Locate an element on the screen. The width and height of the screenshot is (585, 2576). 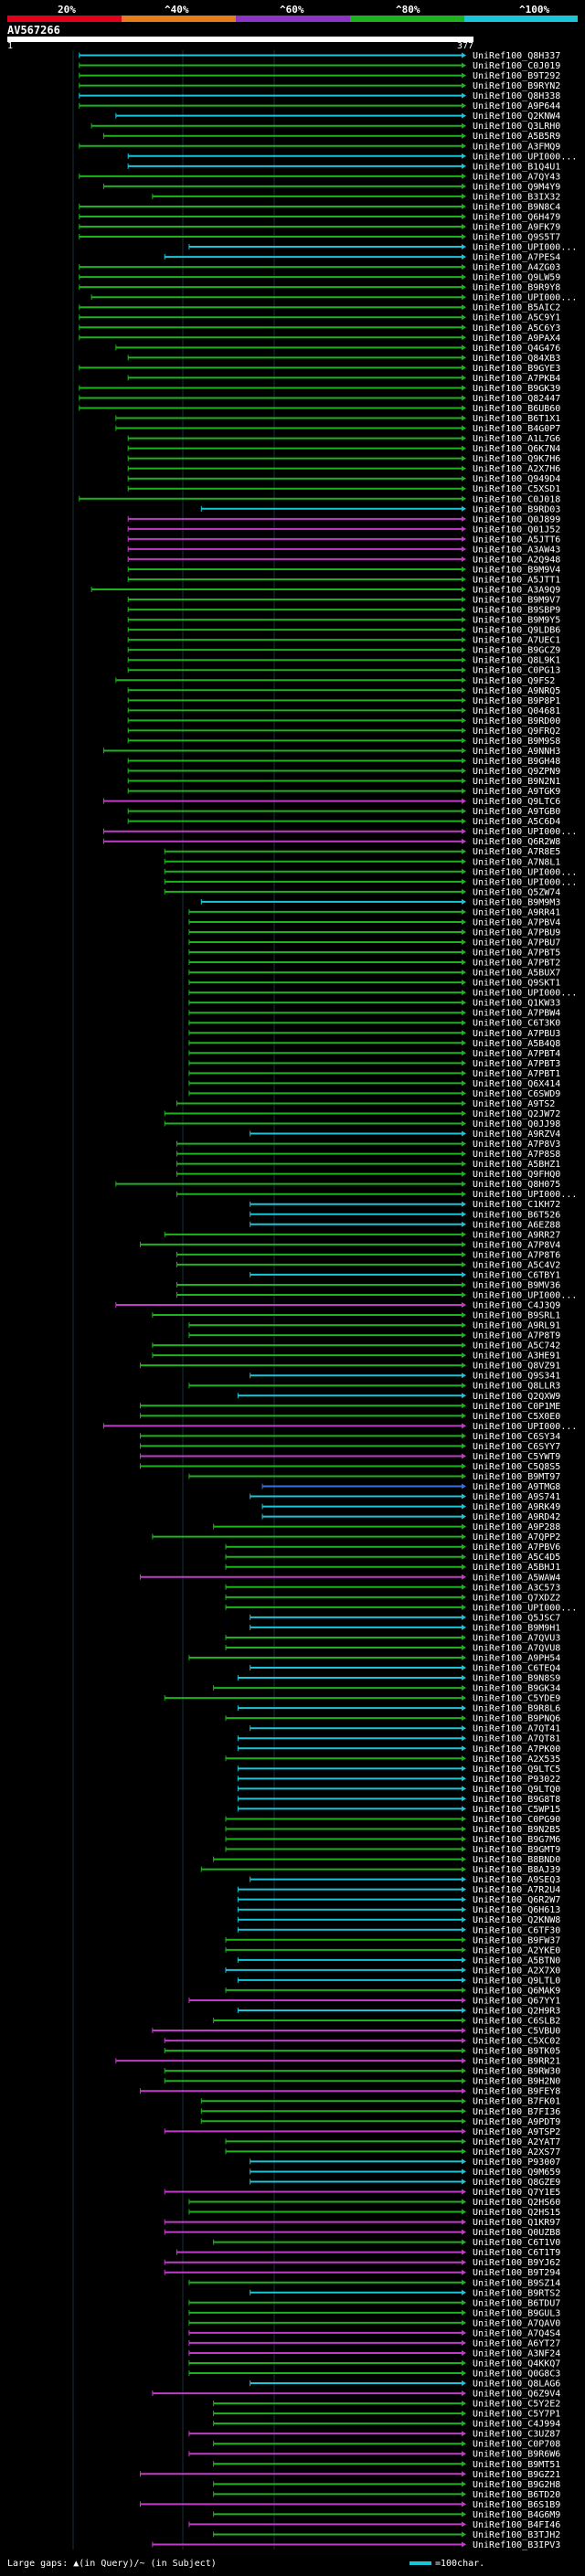
hit-label: UniRef100_C0P1ME is located at coordinates (516, 1407).